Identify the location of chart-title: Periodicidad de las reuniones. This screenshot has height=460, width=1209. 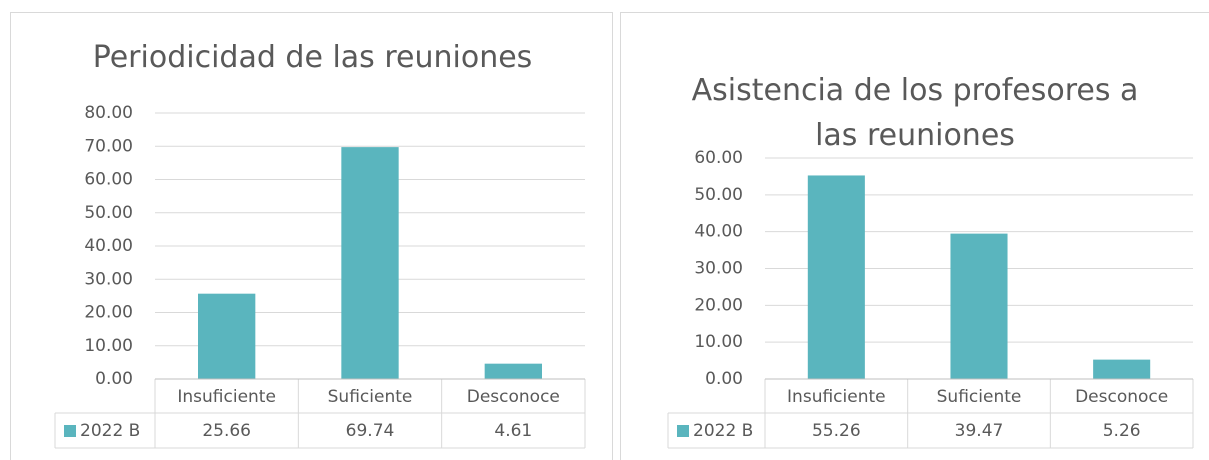
(312, 57).